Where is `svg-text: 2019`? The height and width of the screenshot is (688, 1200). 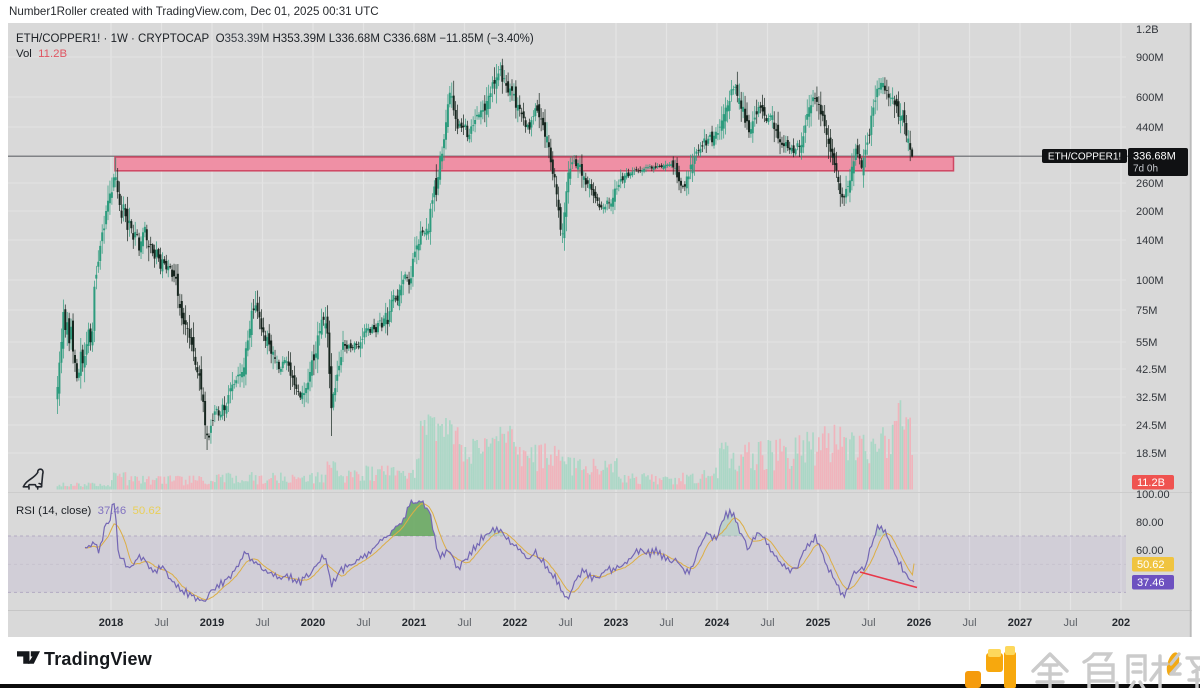
svg-text: 2019 is located at coordinates (212, 623).